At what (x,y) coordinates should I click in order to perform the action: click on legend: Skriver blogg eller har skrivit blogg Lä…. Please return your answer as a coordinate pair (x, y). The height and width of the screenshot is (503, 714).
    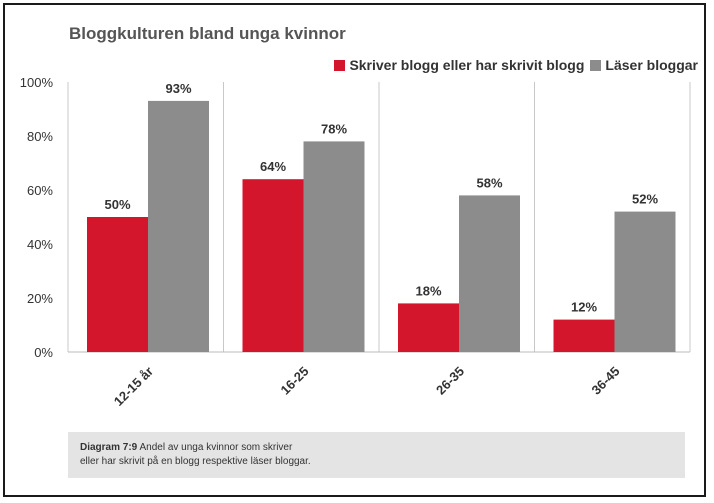
    Looking at the image, I should click on (516, 65).